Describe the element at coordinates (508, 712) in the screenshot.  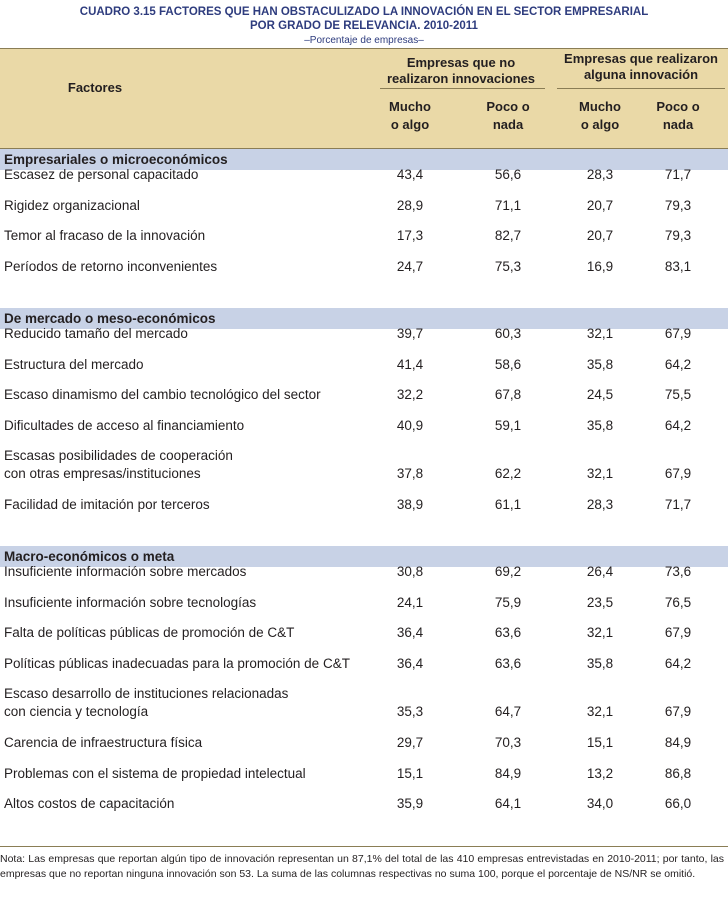
I see `cell-value: 64,7` at that location.